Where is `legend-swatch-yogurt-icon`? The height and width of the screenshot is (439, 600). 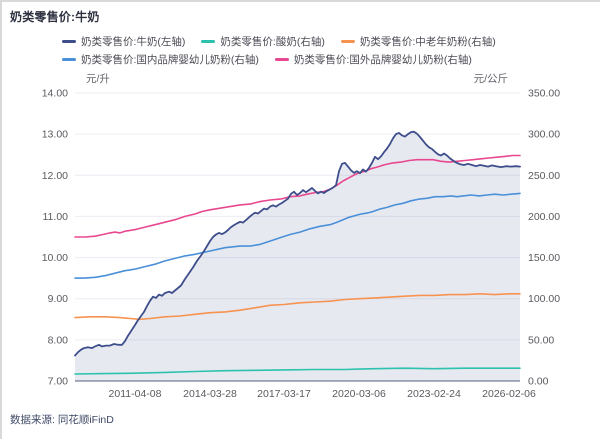 legend-swatch-yogurt-icon is located at coordinates (208, 41).